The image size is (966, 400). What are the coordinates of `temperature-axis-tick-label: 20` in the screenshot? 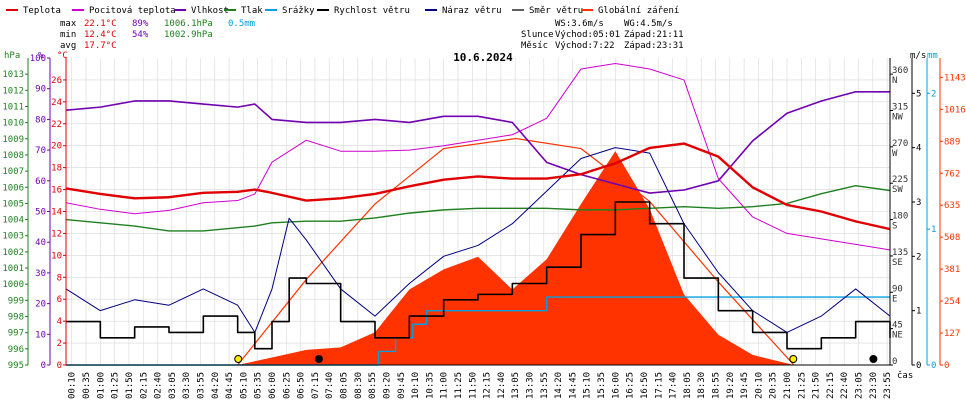 It's located at (56, 147).